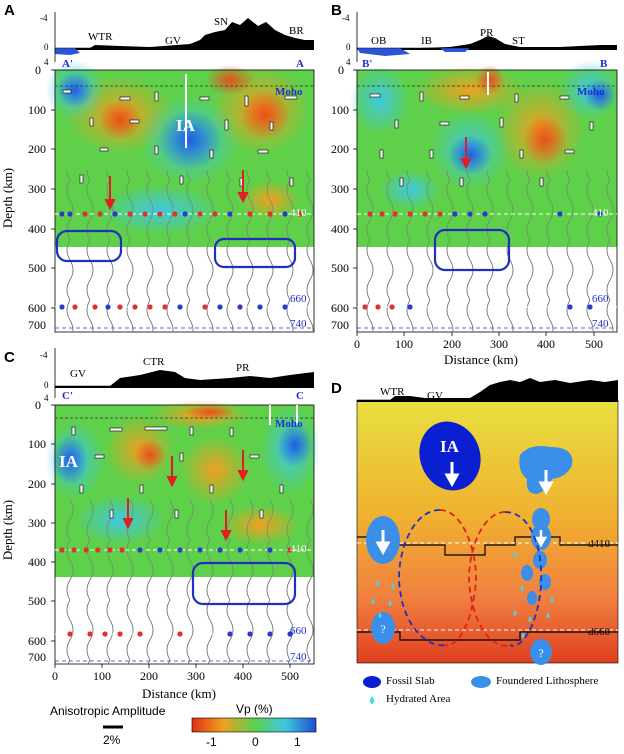 The image size is (624, 754). Describe the element at coordinates (243, 368) in the screenshot. I see `topo-label-c-pr: PR` at that location.